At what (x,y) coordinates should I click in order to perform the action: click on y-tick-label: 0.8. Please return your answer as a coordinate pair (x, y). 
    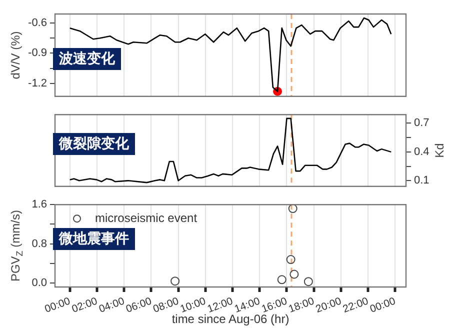
    Looking at the image, I should click on (39, 244).